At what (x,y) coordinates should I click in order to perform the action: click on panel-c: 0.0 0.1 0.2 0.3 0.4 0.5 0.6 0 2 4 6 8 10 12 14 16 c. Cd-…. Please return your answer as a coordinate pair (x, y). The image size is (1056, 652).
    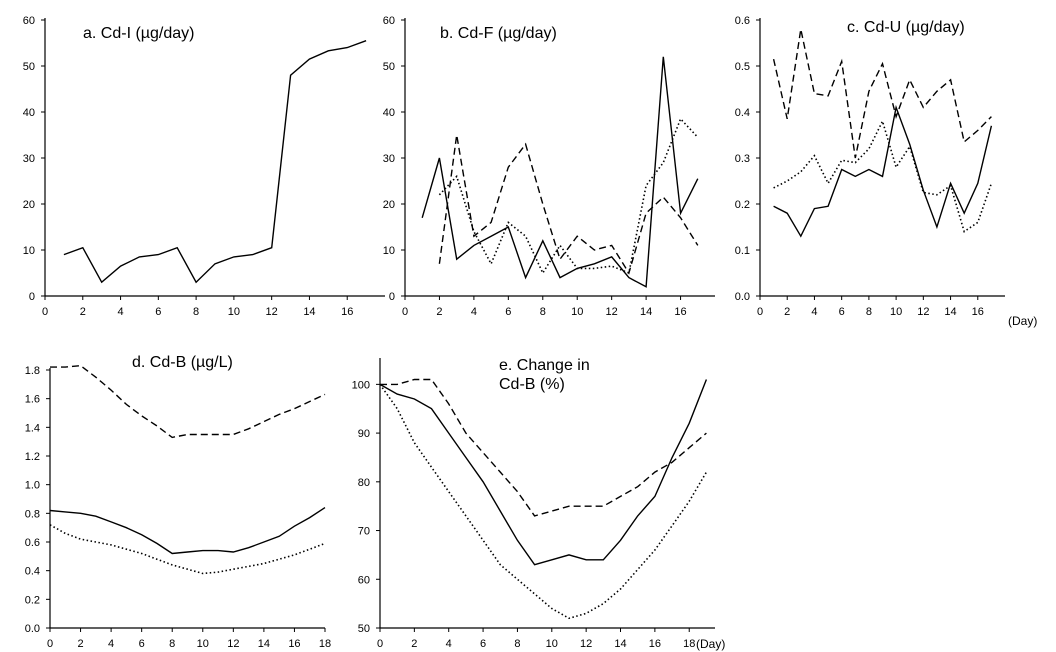
    Looking at the image, I should click on (886, 171).